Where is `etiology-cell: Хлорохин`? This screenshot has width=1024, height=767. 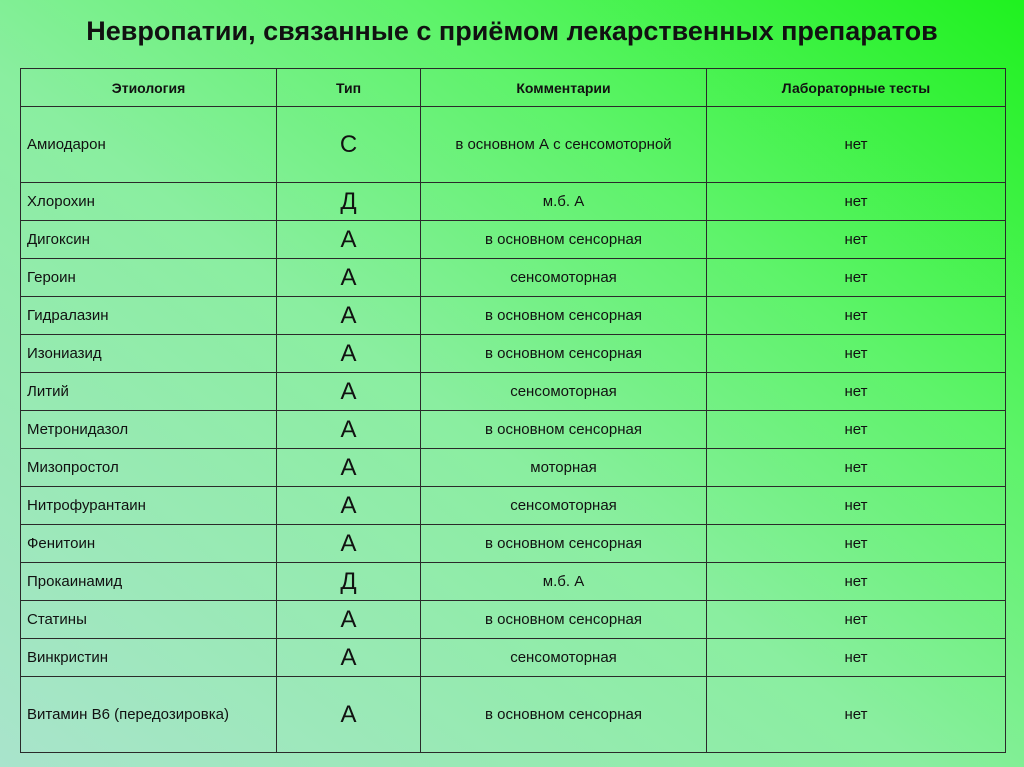
etiology-cell: Хлорохин is located at coordinates (148, 201).